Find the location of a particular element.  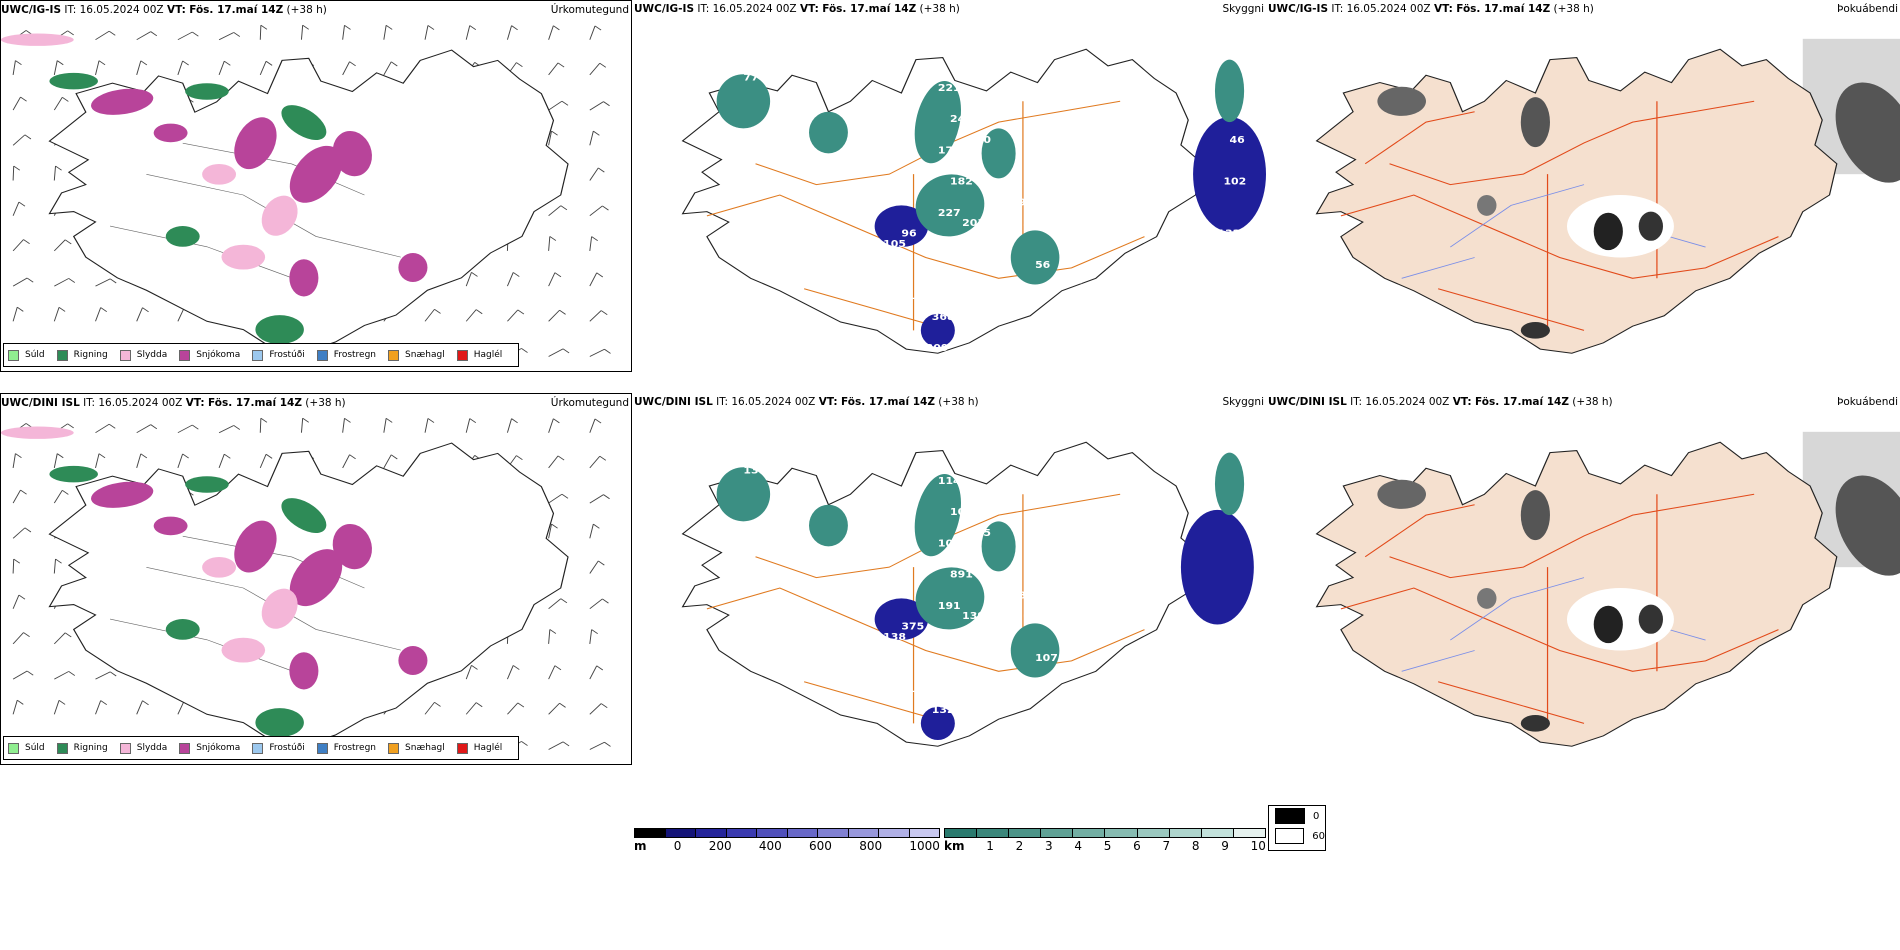

legend-item: Slydda is located at coordinates (143, 355).